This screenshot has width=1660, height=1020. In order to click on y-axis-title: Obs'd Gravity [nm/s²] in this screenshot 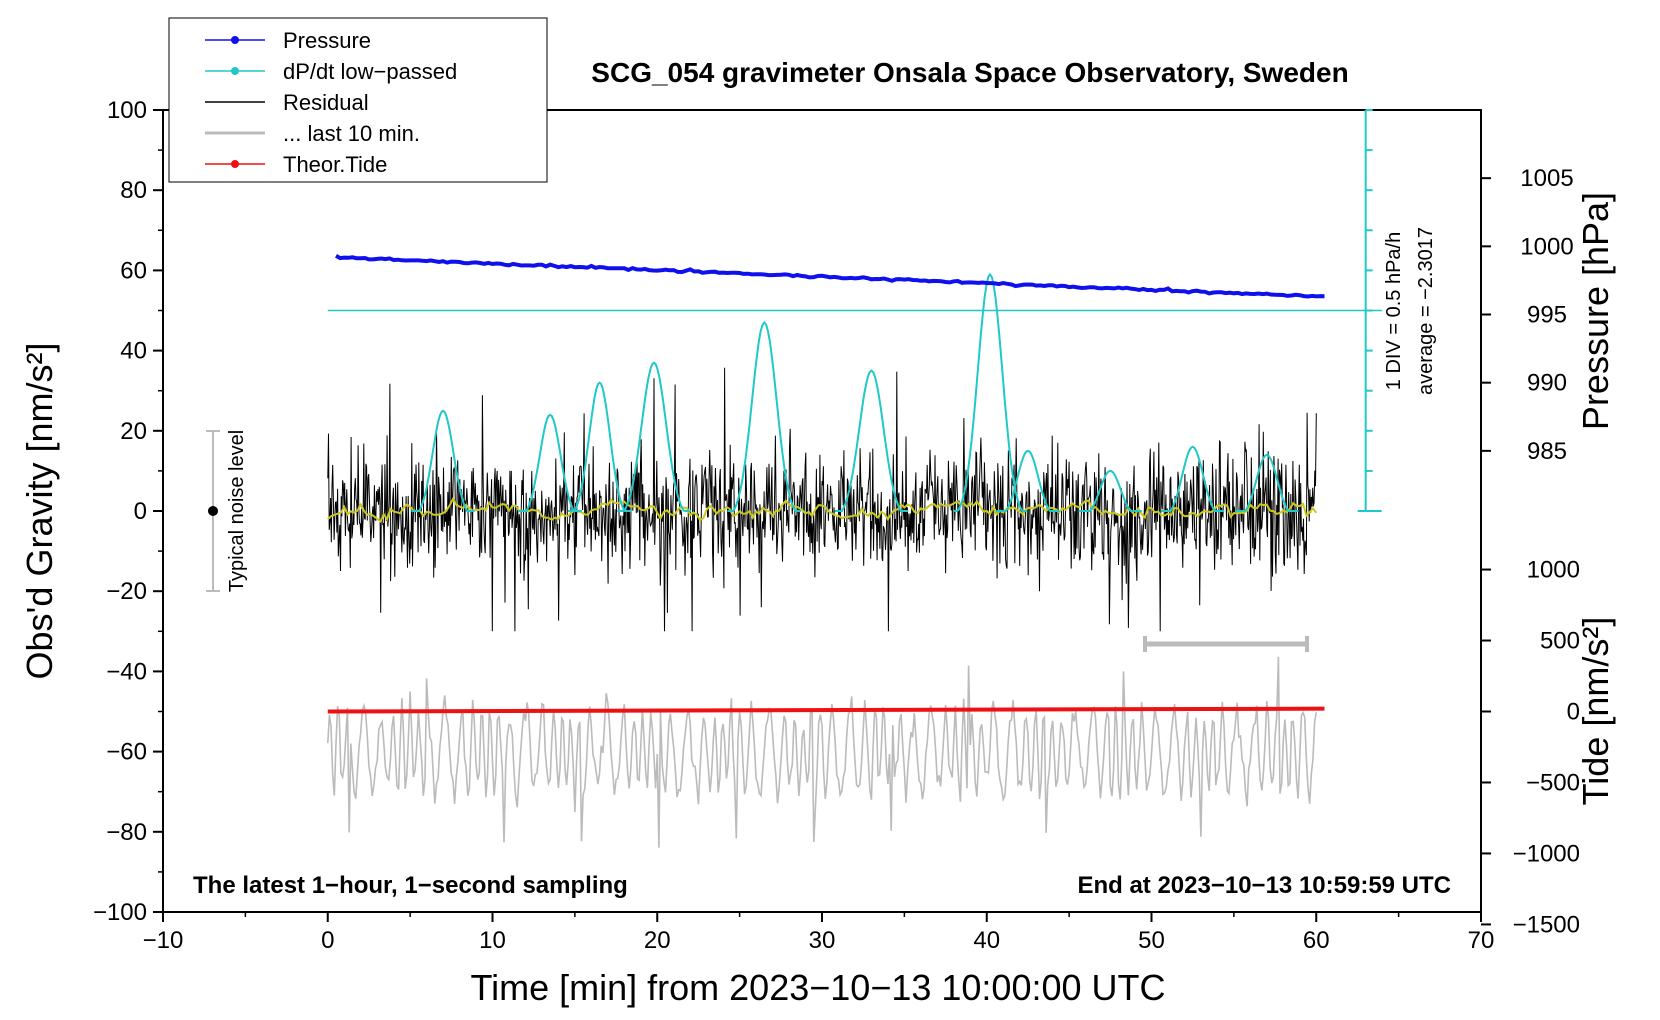, I will do `click(39, 511)`.